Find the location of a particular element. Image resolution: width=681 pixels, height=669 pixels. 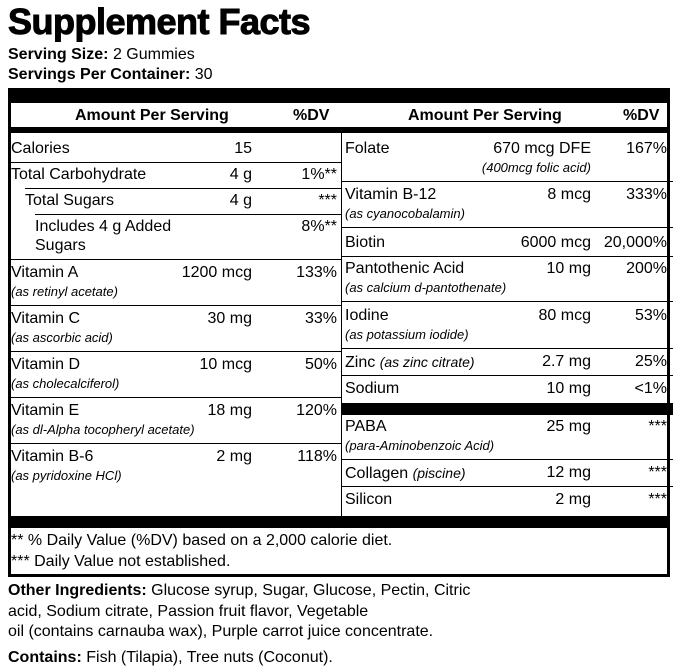

nutrient-name: Sodium is located at coordinates (372, 388).